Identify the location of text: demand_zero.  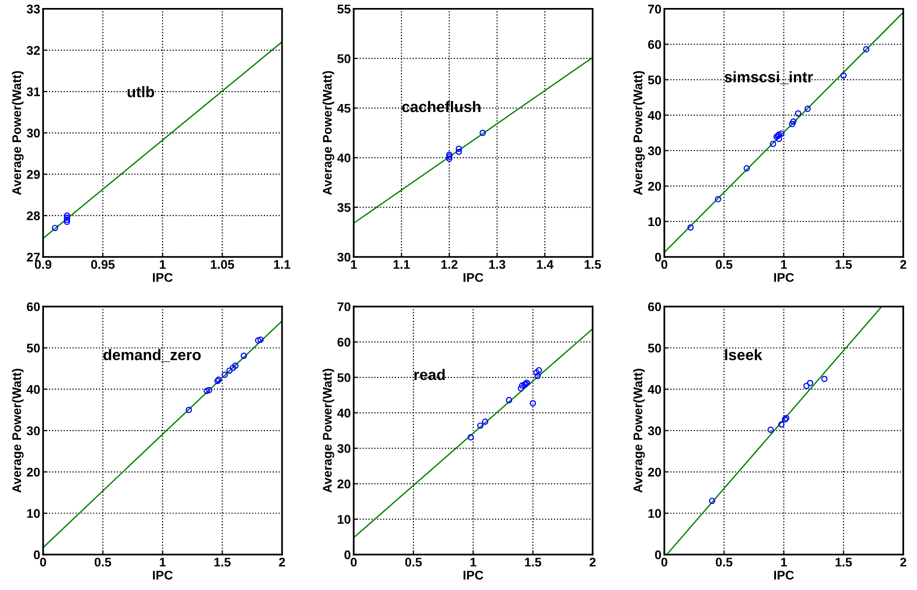
(152, 355).